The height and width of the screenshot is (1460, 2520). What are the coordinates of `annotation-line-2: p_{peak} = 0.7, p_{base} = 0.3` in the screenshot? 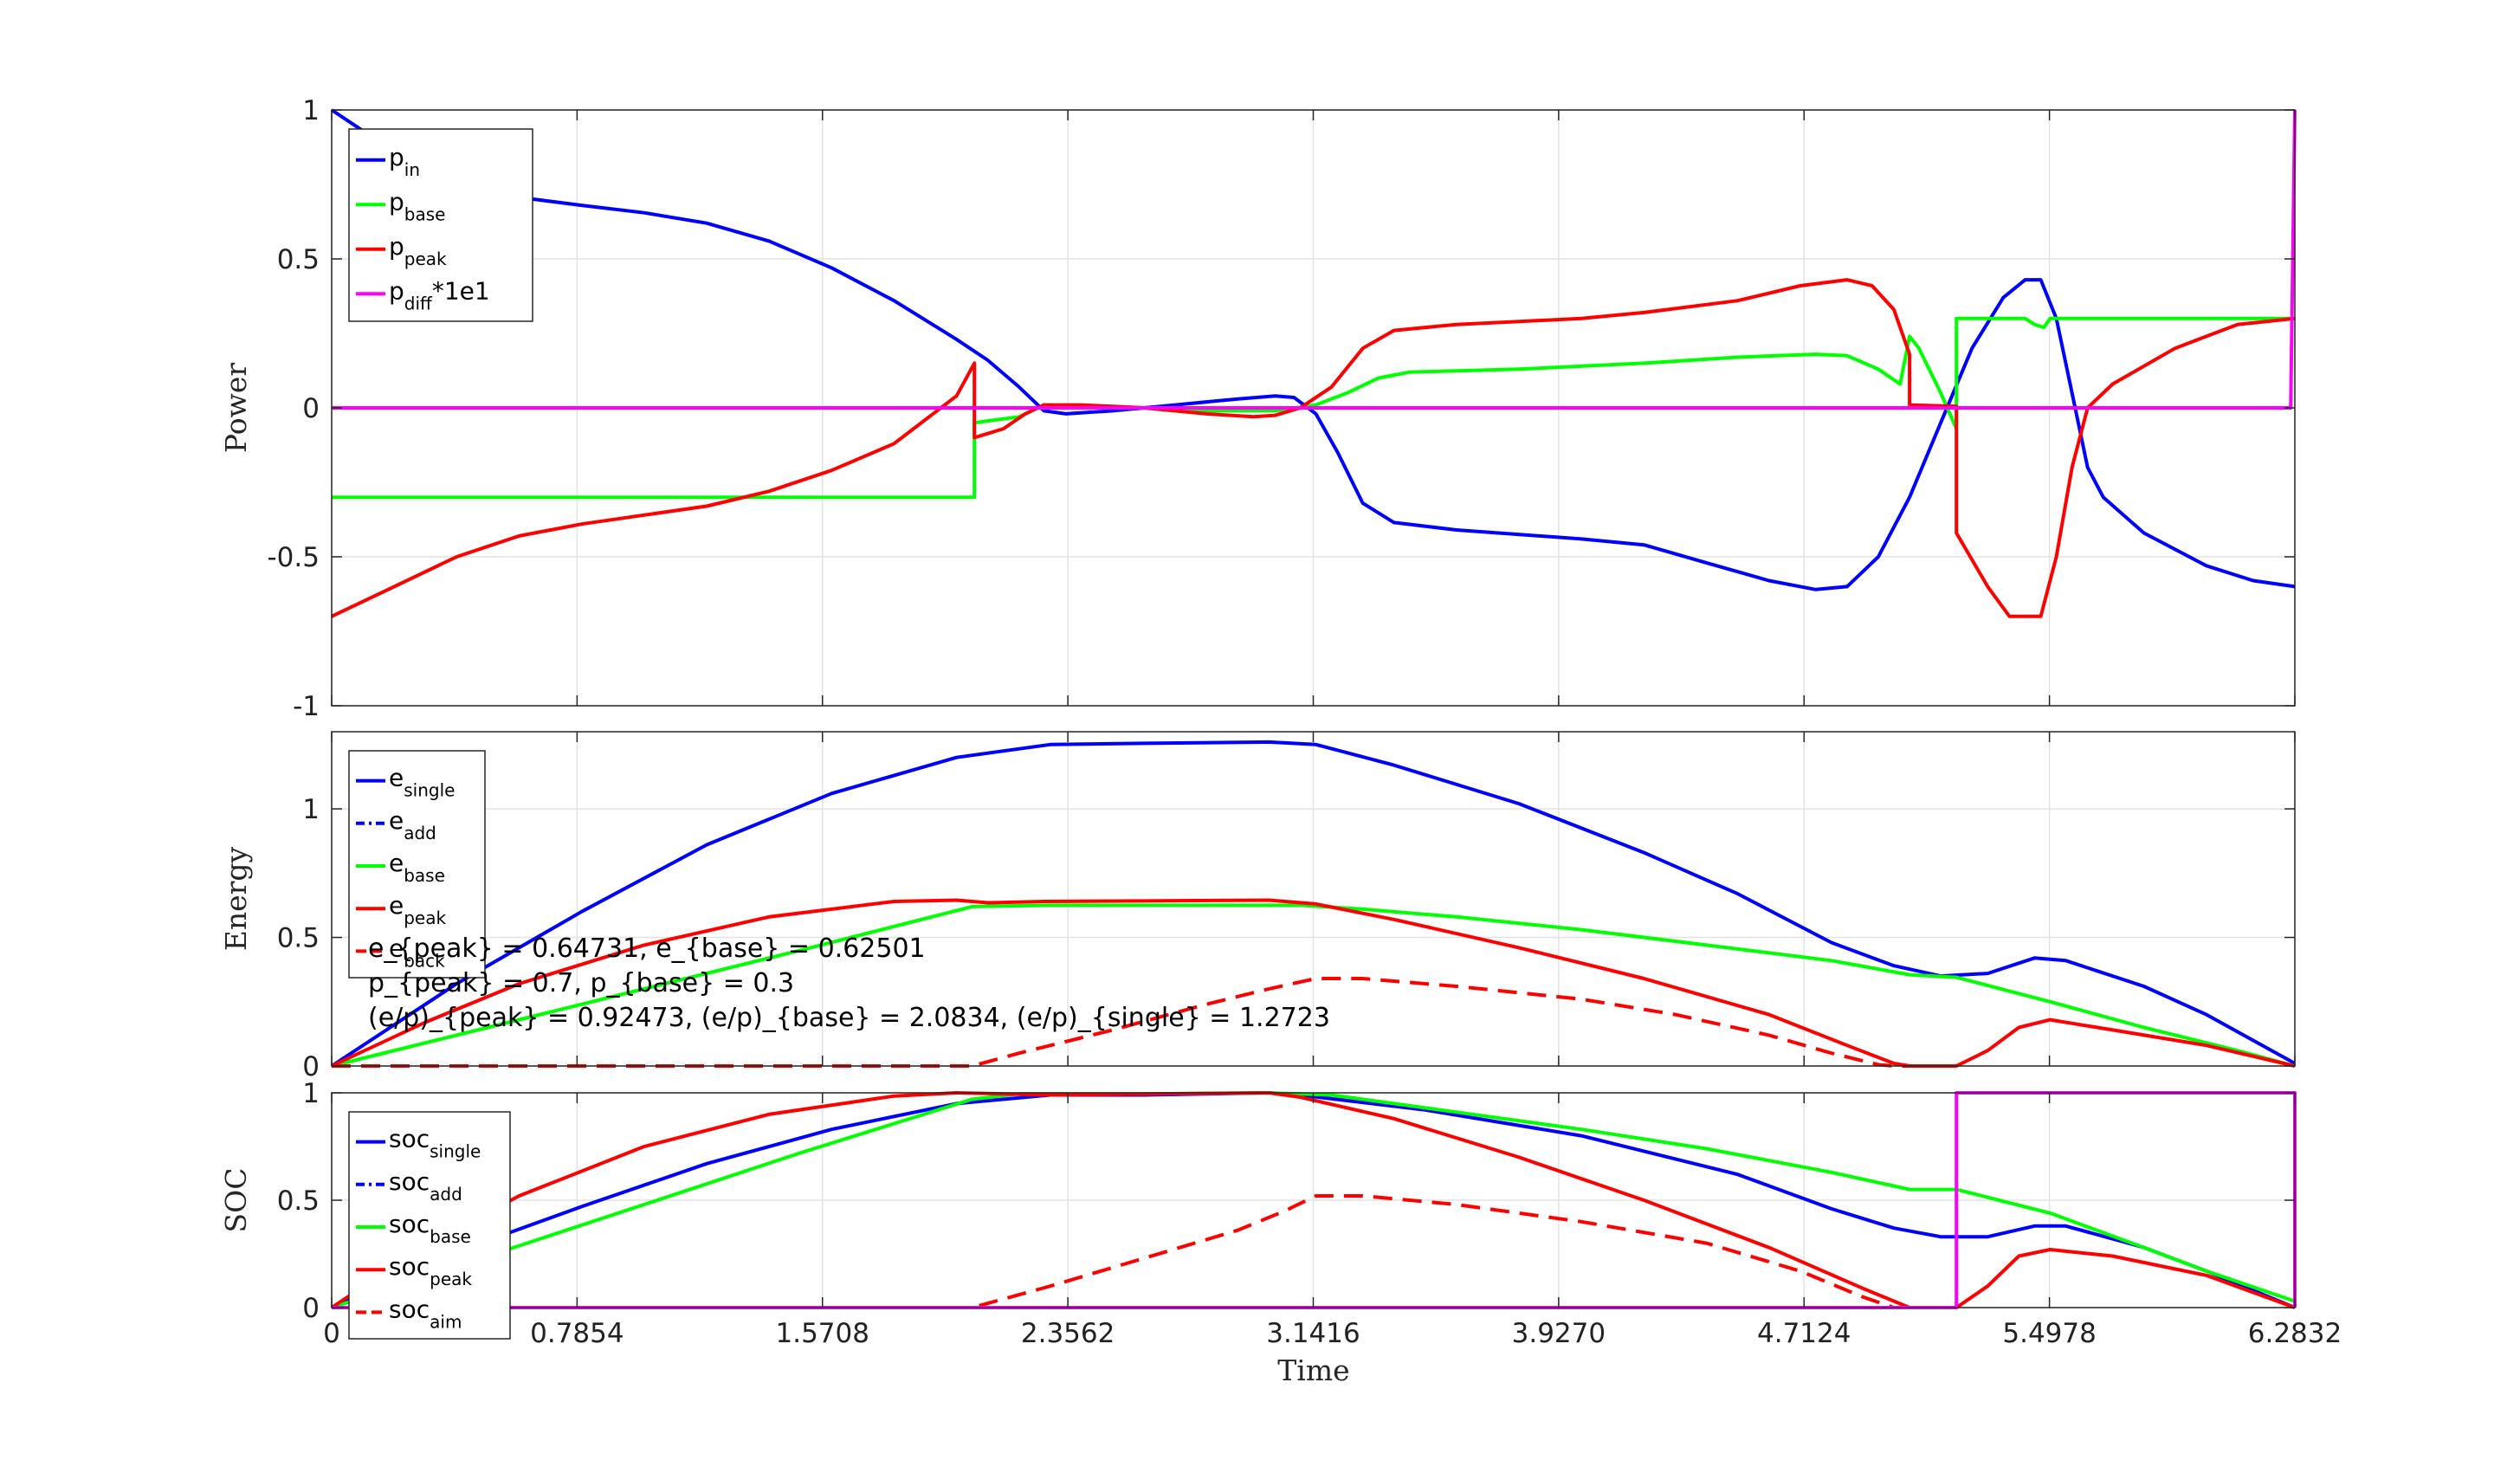 It's located at (581, 983).